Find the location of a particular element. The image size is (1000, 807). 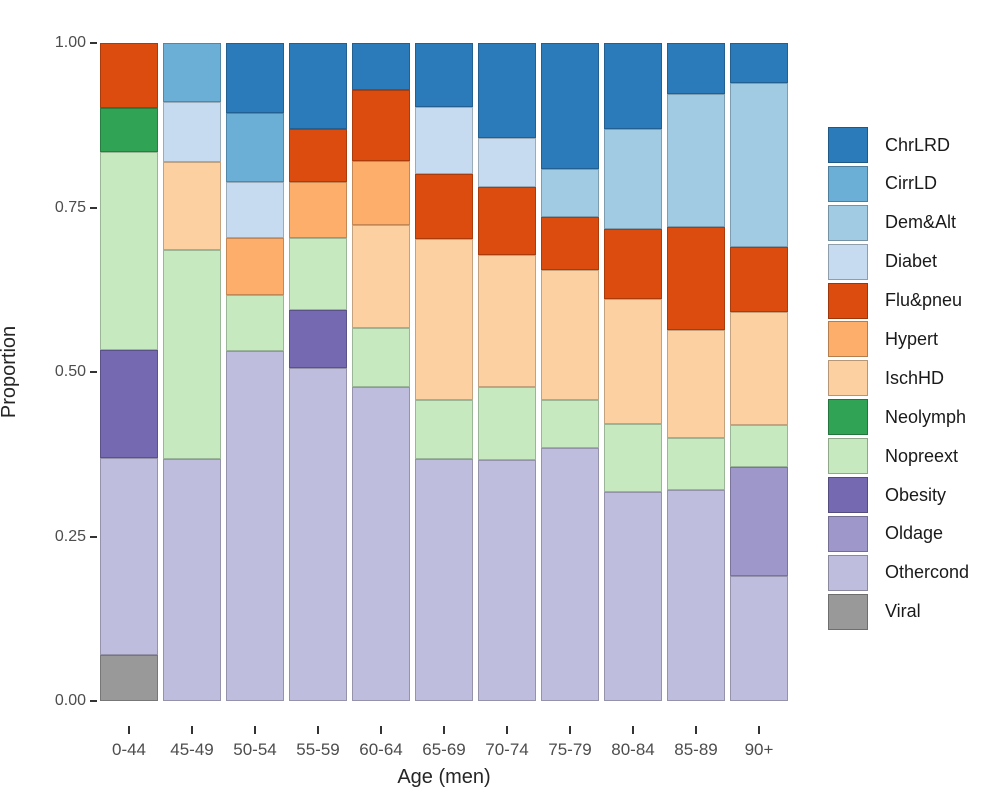

legend-swatch-Oldage is located at coordinates (848, 533).